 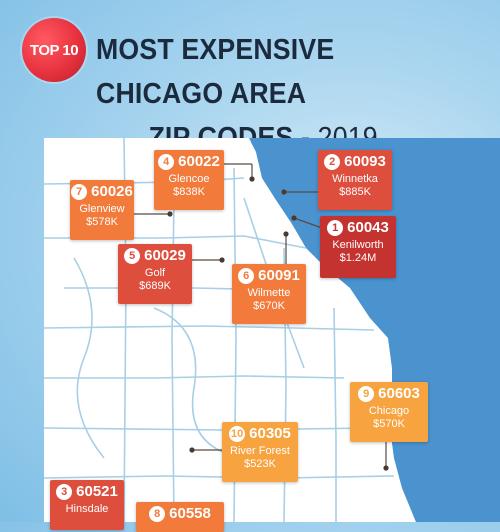 I want to click on rank-circle: 4, so click(x=166, y=161).